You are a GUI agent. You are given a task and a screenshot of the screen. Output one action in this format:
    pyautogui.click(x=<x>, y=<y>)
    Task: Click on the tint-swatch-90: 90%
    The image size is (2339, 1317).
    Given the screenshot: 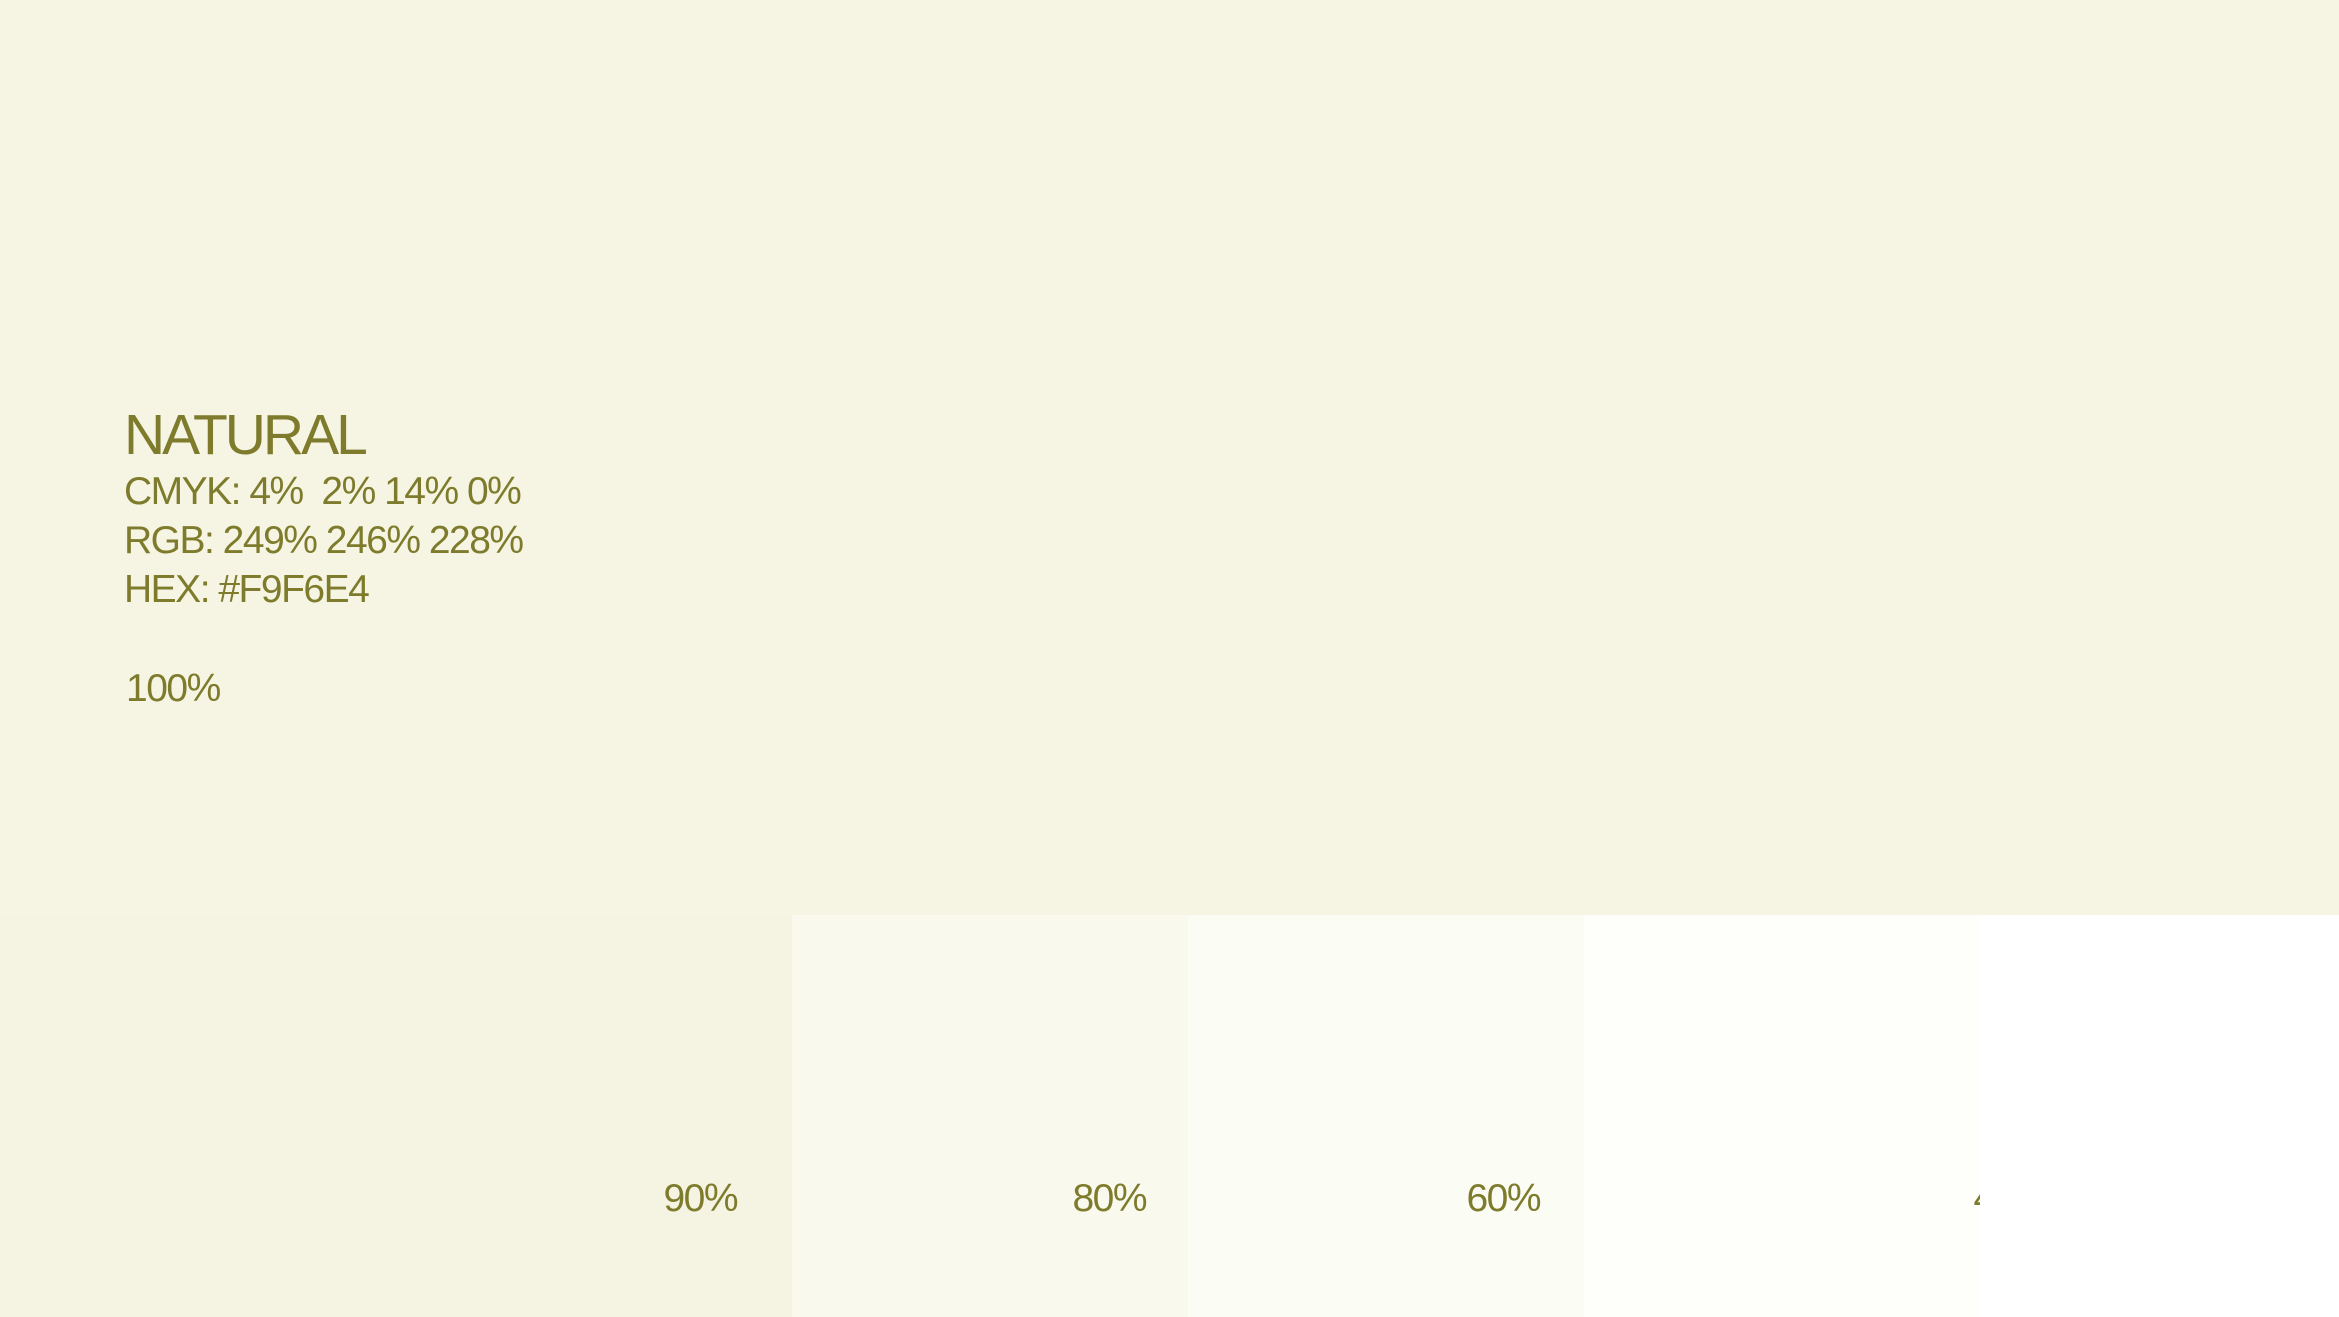 What is the action you would take?
    pyautogui.click(x=396, y=1116)
    